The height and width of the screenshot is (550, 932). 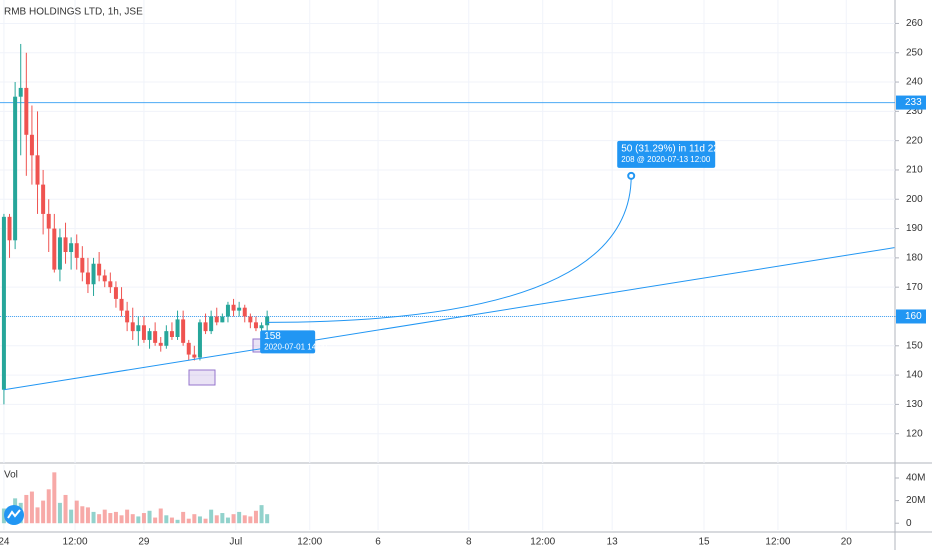 What do you see at coordinates (11, 475) in the screenshot?
I see `volume-label: Vol` at bounding box center [11, 475].